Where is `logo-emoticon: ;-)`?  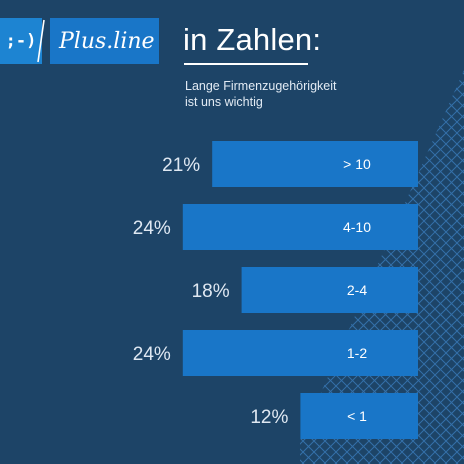
logo-emoticon: ;-) is located at coordinates (21, 41).